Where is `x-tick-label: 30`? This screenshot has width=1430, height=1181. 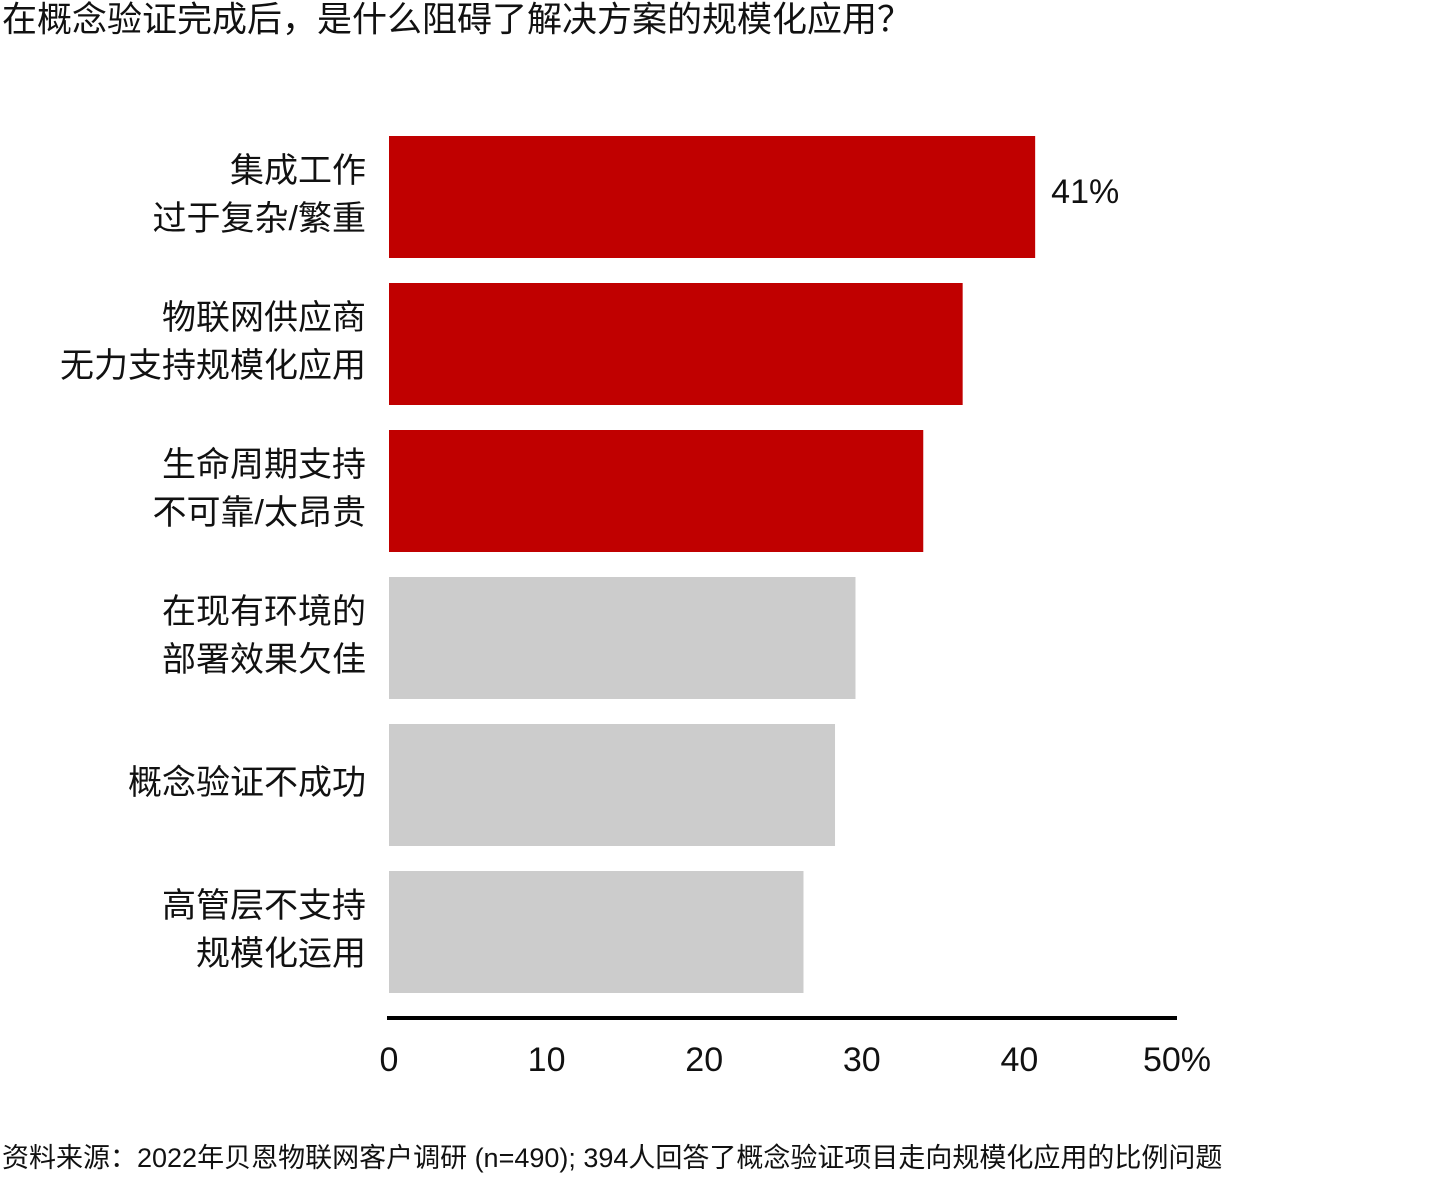 x-tick-label: 30 is located at coordinates (862, 1060).